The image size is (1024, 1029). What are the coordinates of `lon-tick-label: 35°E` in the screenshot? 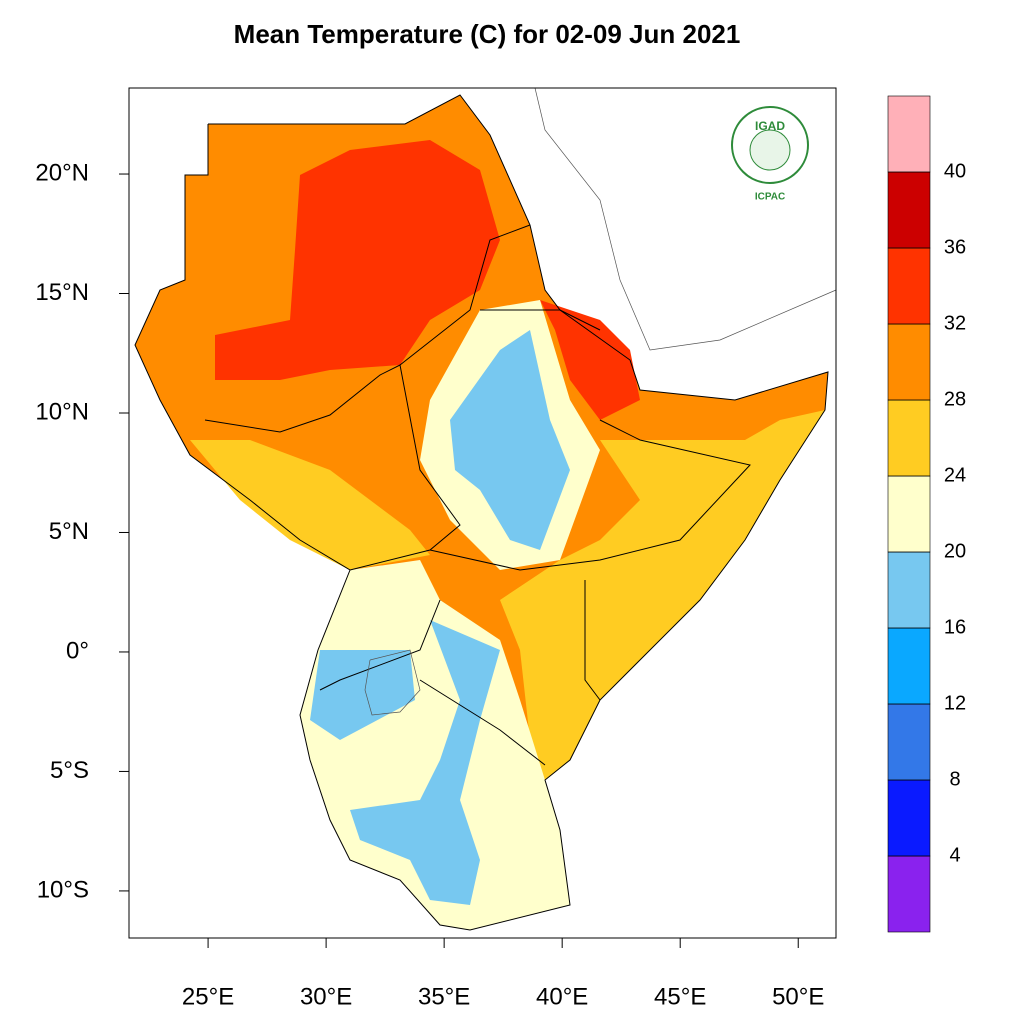 It's located at (444, 996).